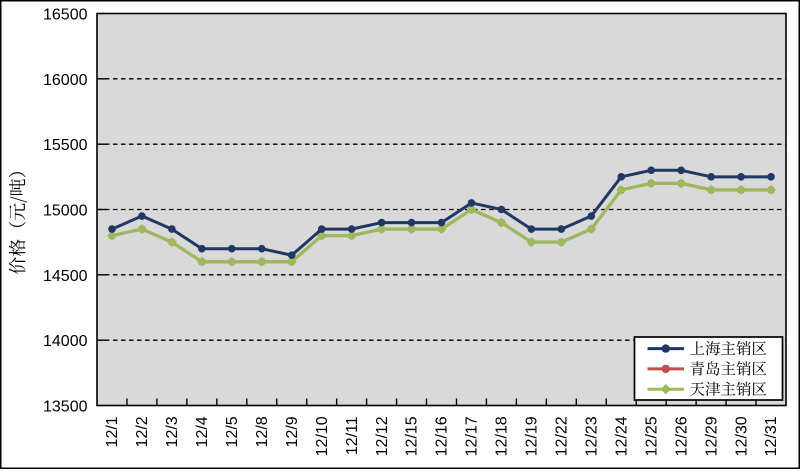 Image resolution: width=800 pixels, height=474 pixels. I want to click on svg-text: 12/11, so click(352, 435).